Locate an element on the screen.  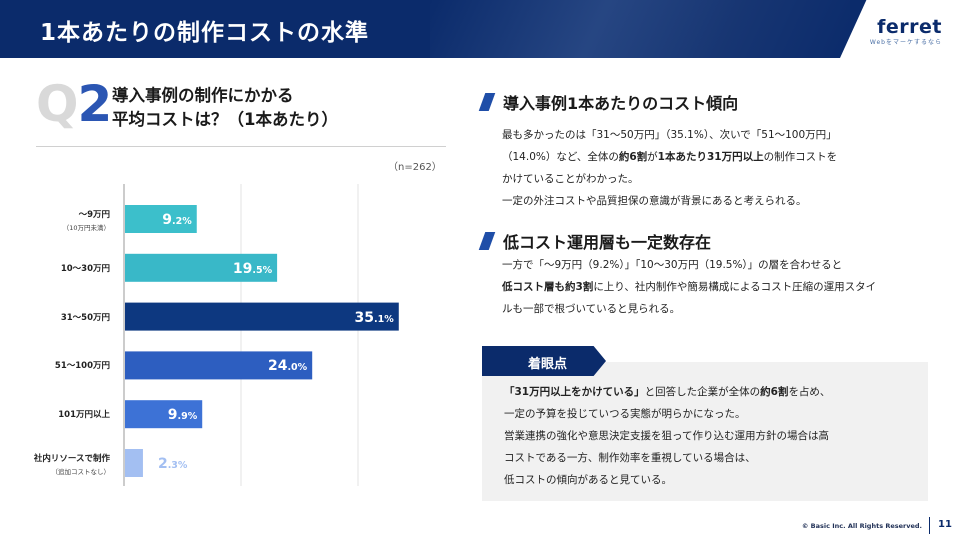
category-label: 101万円以上 is located at coordinates (84, 414).